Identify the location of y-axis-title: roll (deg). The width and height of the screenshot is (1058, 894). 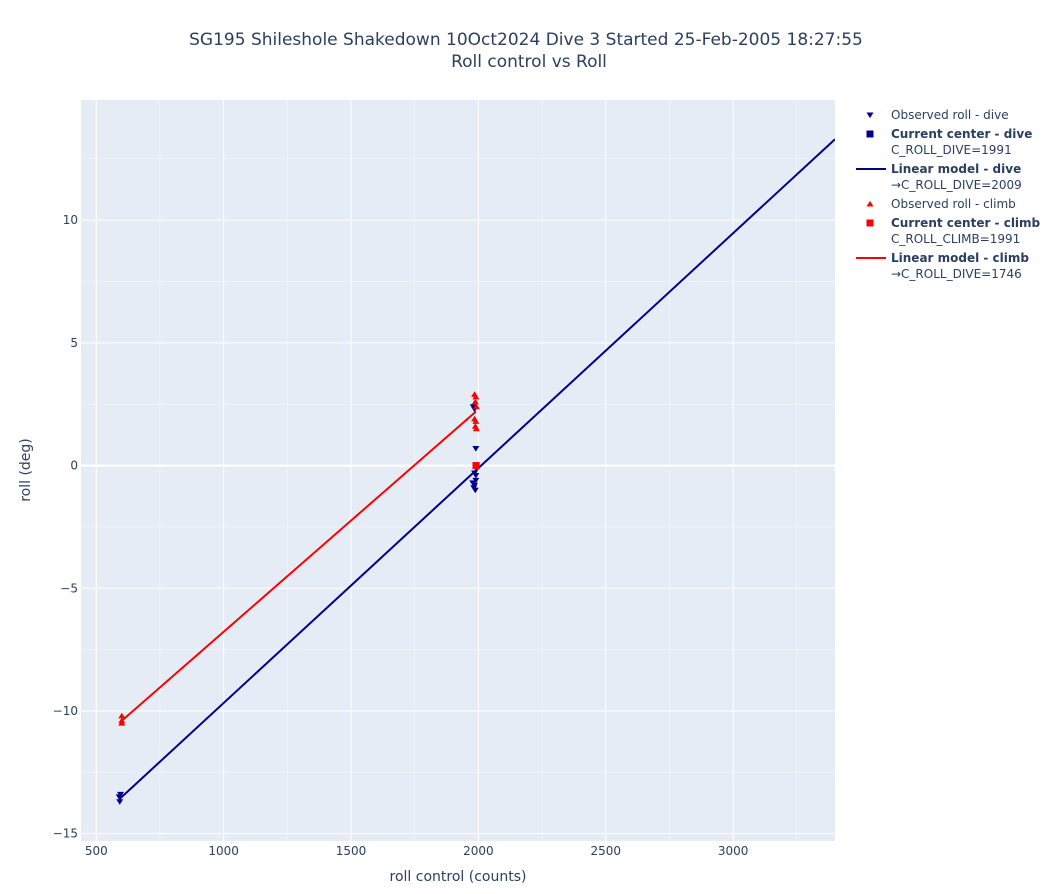
(26, 470).